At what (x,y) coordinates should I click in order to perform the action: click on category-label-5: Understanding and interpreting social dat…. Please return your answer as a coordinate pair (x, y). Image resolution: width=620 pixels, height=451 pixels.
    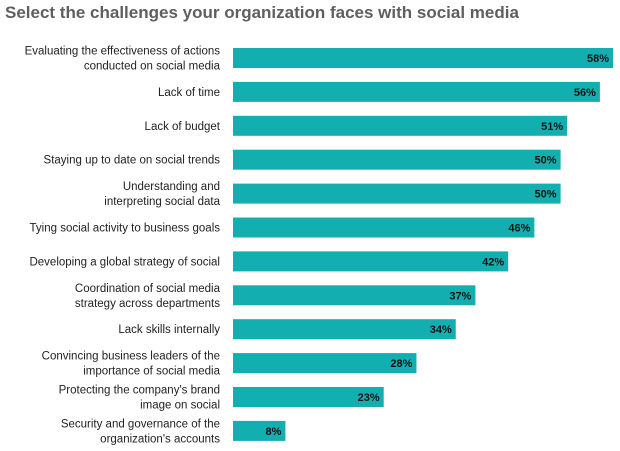
    Looking at the image, I should click on (162, 194).